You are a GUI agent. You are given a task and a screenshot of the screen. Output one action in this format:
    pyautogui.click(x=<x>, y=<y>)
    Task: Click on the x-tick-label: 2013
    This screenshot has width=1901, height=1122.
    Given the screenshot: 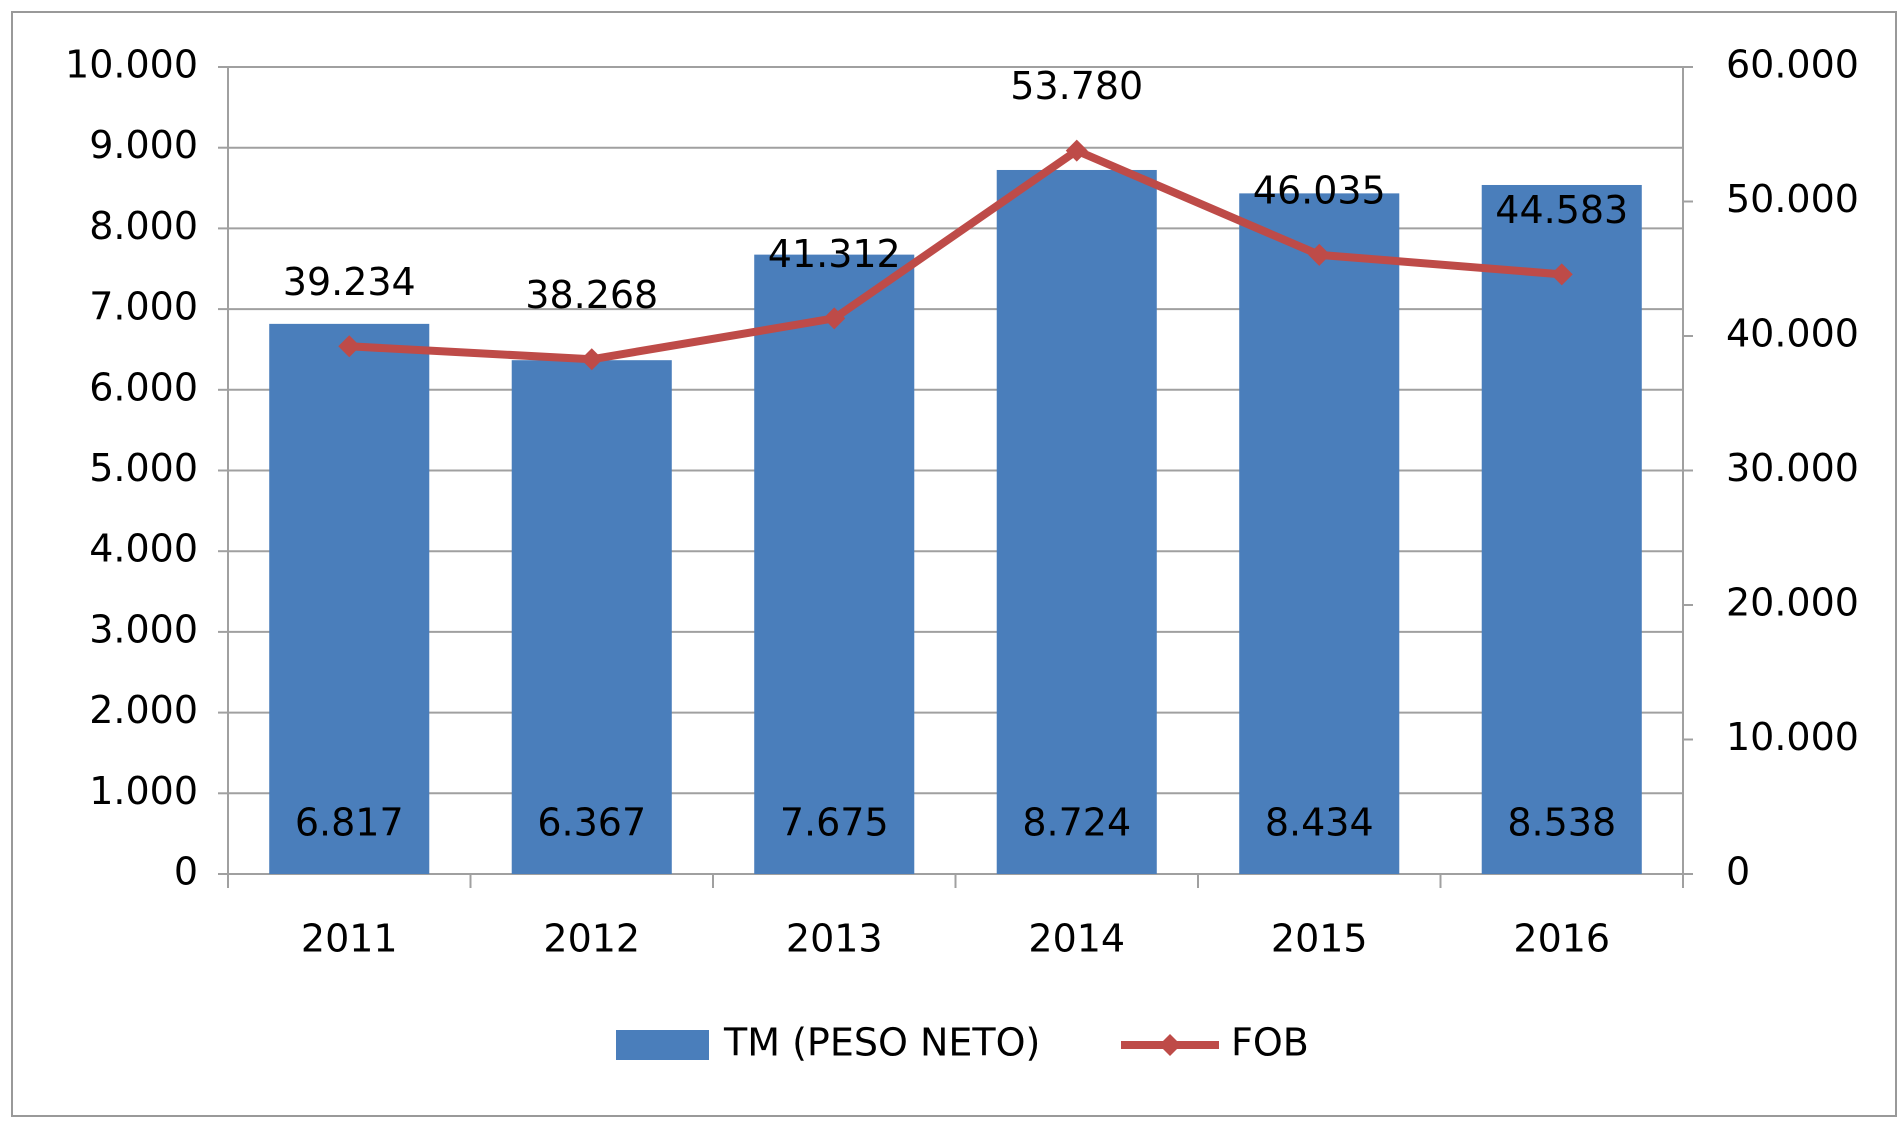 What is the action you would take?
    pyautogui.click(x=834, y=939)
    